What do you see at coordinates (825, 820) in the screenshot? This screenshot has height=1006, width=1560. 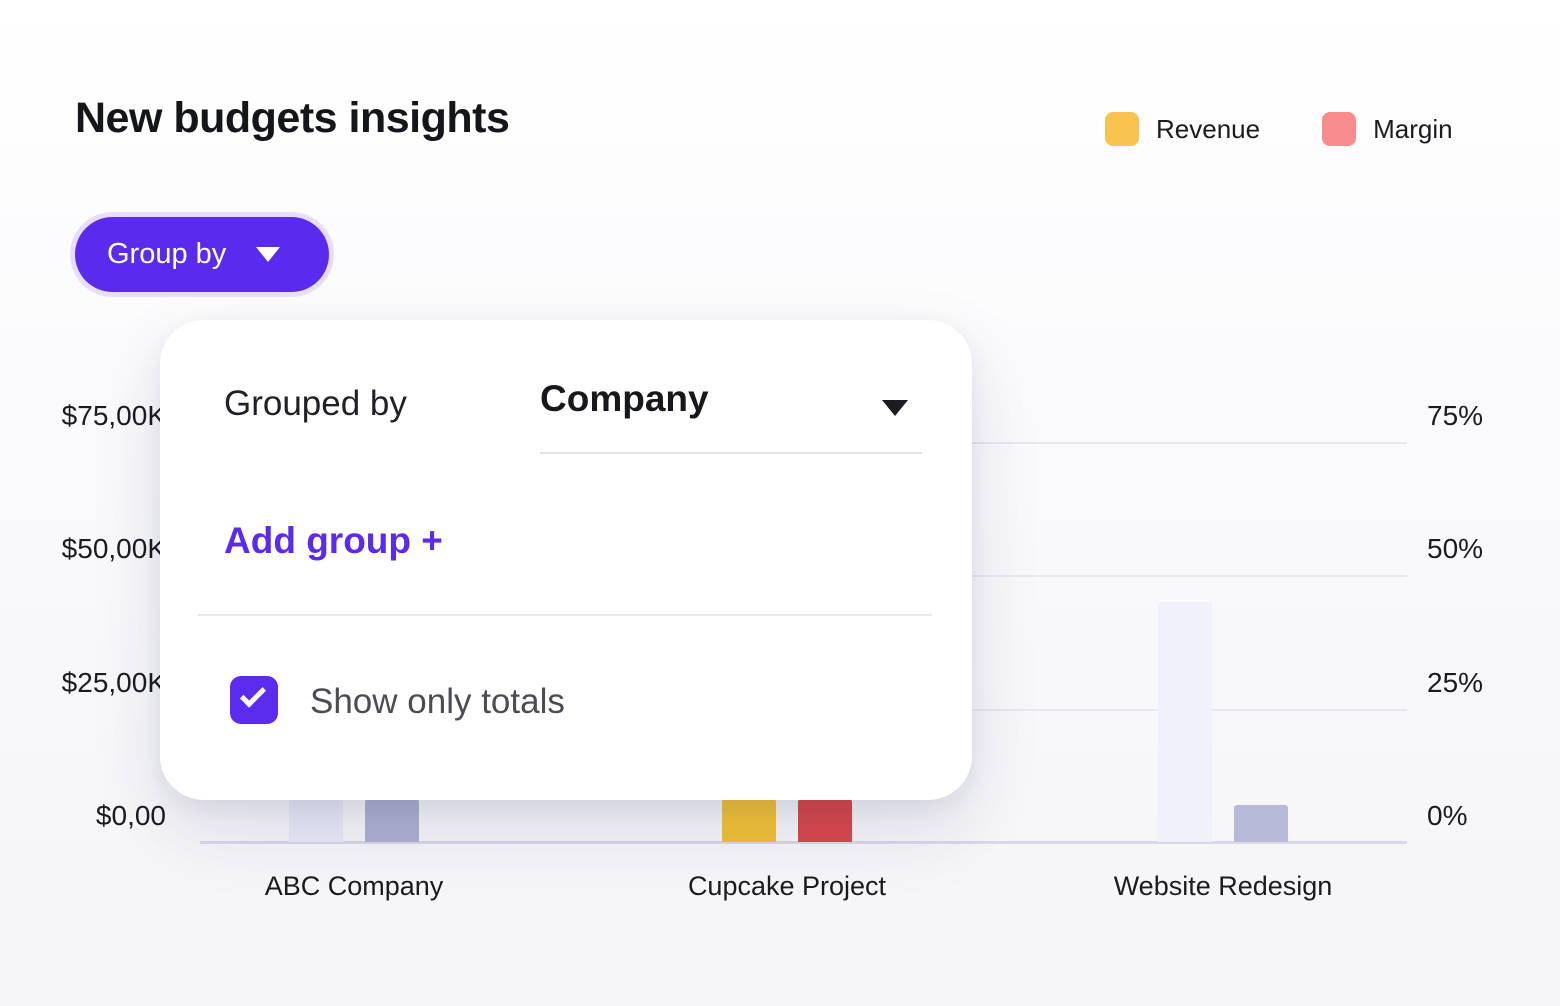 I see `bar-margin-cupcake-project` at bounding box center [825, 820].